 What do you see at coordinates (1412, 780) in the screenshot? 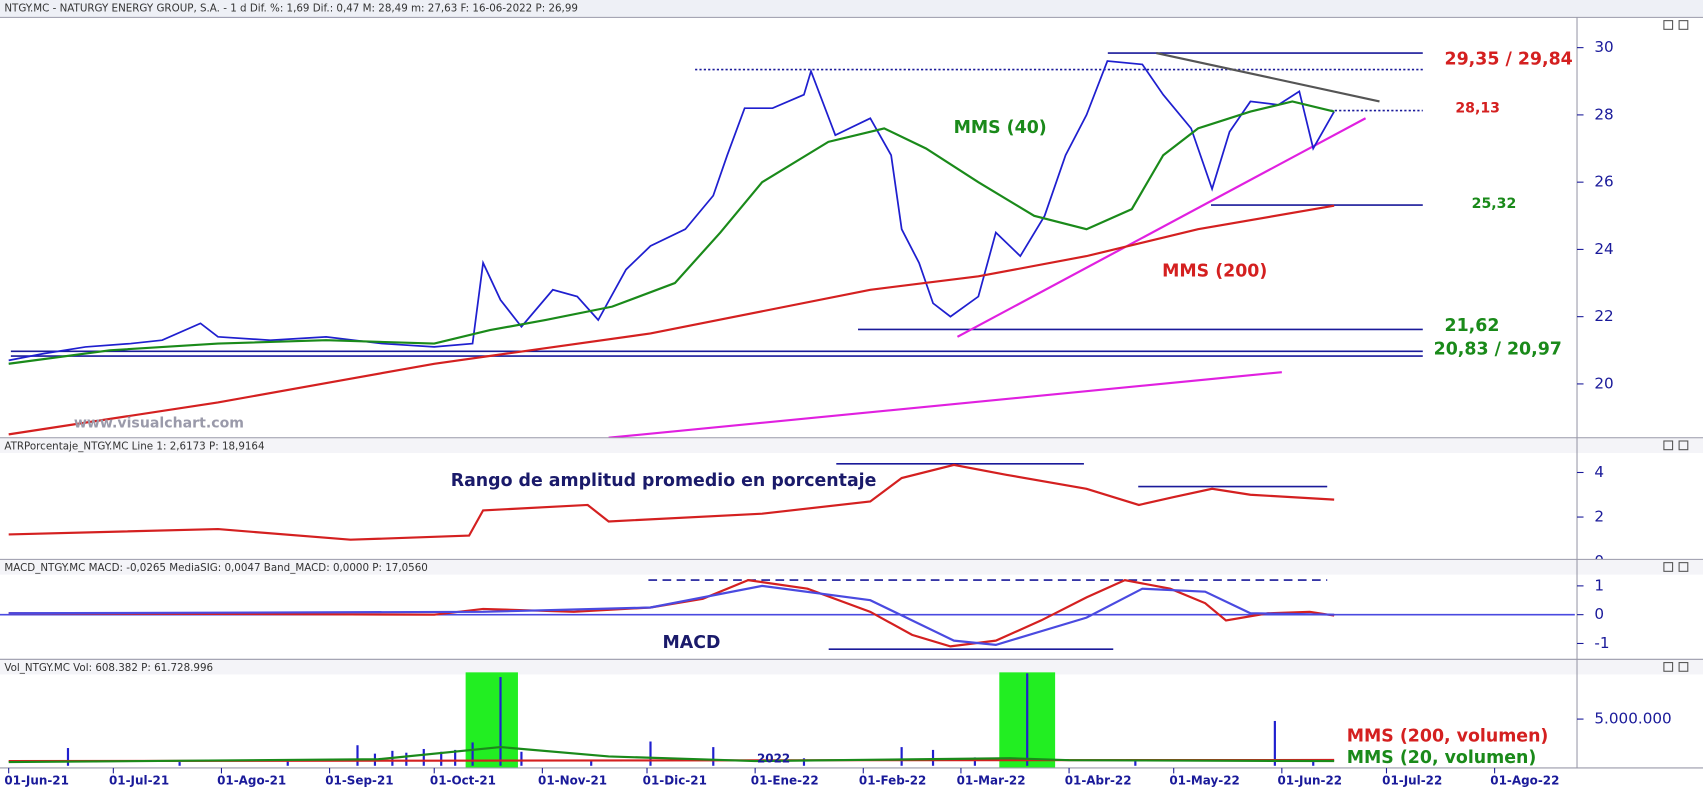
I see `x-tick-label: 01-Jul-22` at bounding box center [1412, 780].